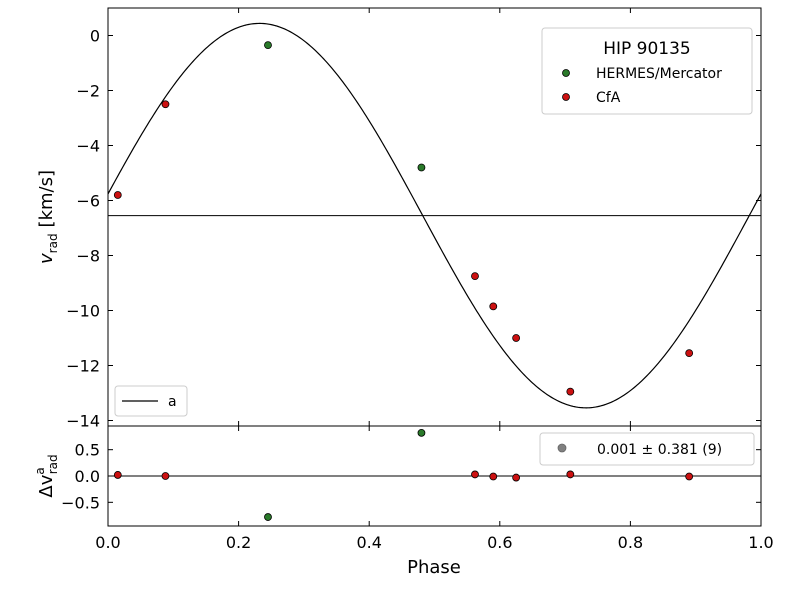 The width and height of the screenshot is (800, 600). I want to click on residuals-legend: 0.001 ± 0.381 (9), so click(647, 449).